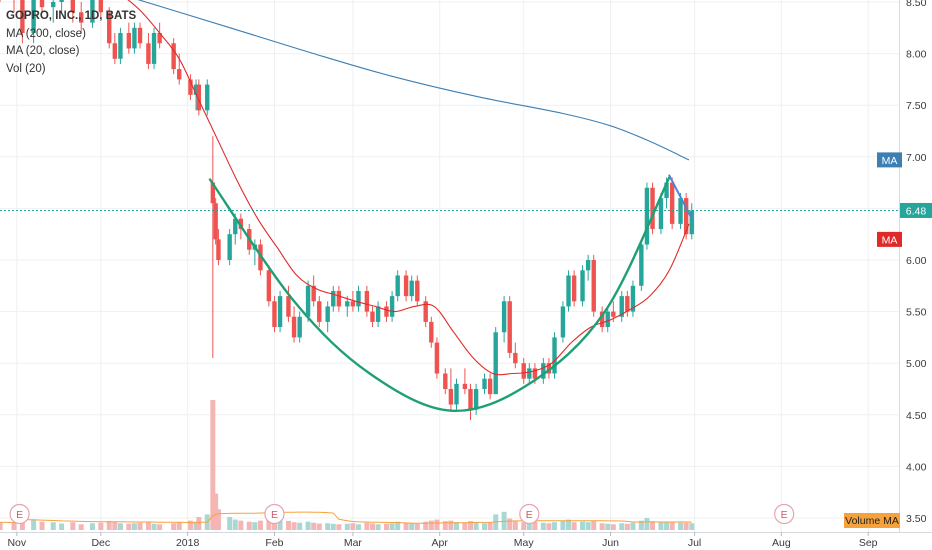 This screenshot has width=932, height=550. Describe the element at coordinates (916, 313) in the screenshot. I see `price-tick-label: 5.50` at that location.